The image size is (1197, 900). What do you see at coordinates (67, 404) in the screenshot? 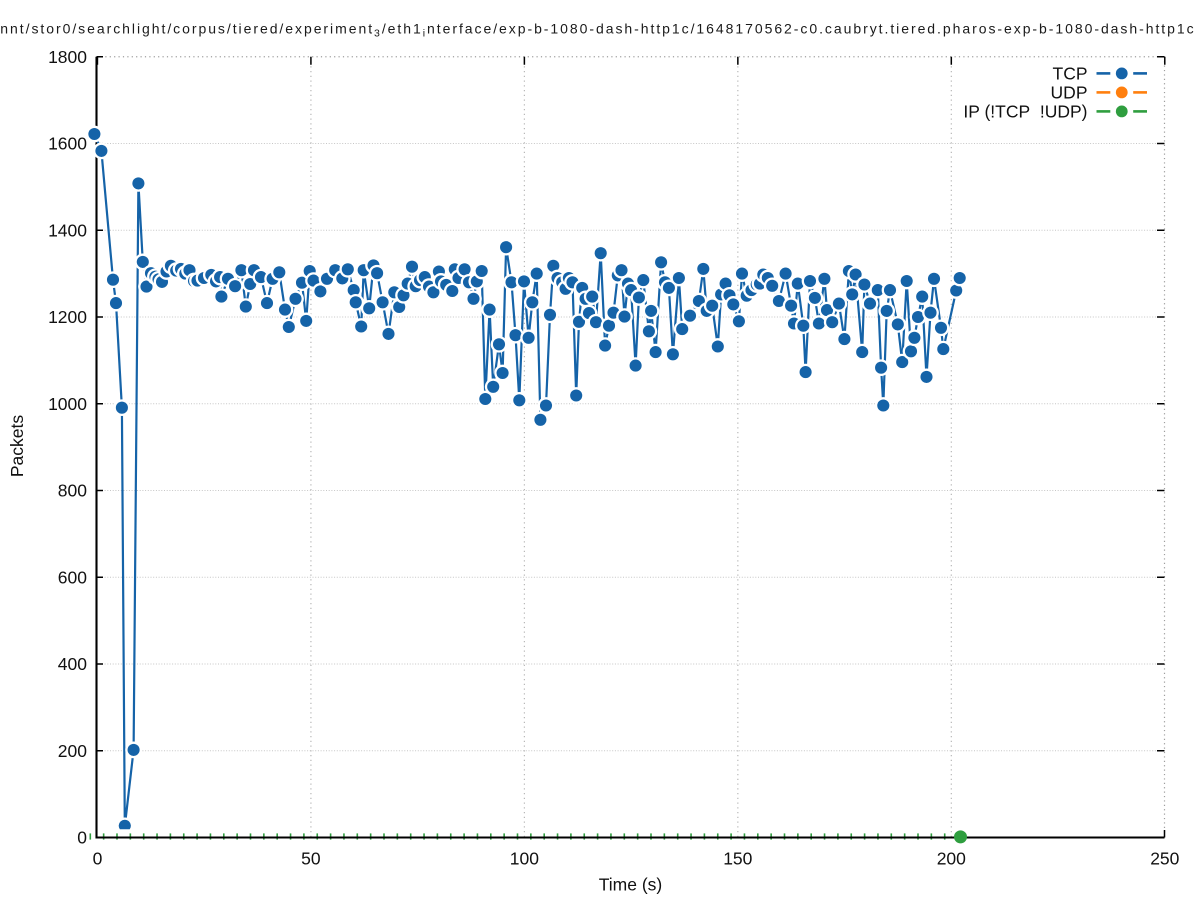
I see `svg-text: 1000` at bounding box center [67, 404].